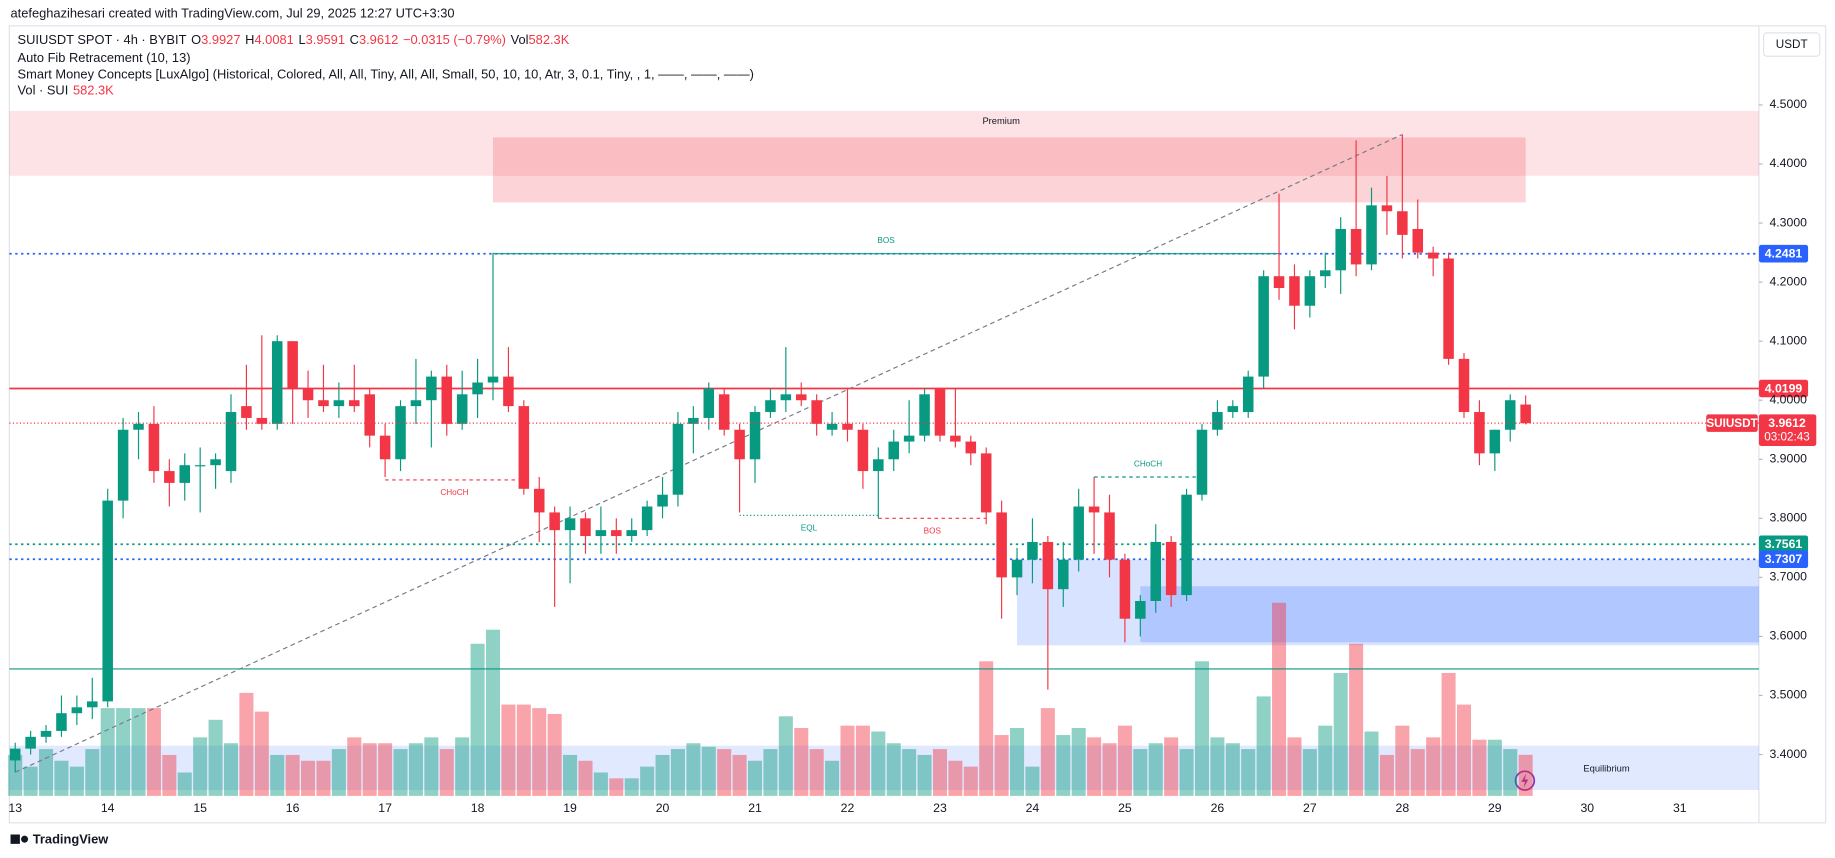 The width and height of the screenshot is (1835, 858). What do you see at coordinates (293, 808) in the screenshot?
I see `x-tick-label: 16` at bounding box center [293, 808].